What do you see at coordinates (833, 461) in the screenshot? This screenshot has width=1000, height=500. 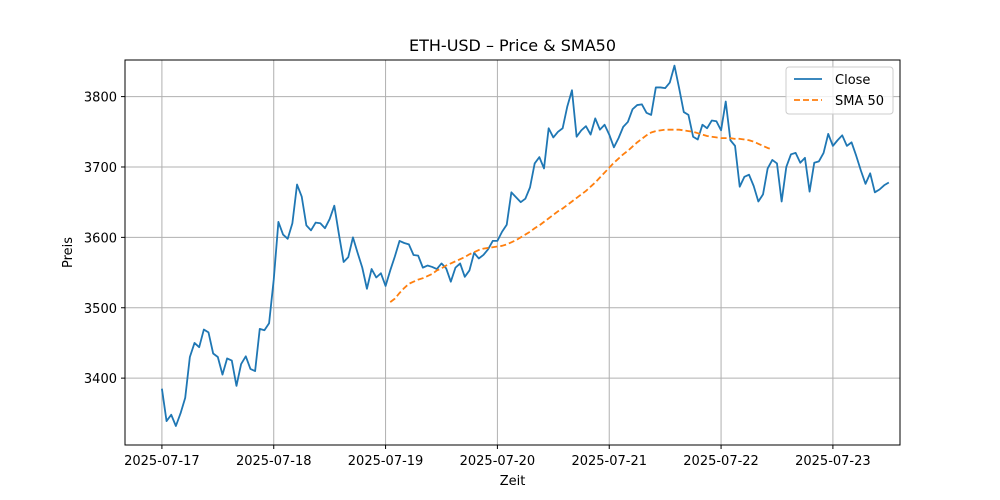 I see `x-tick-label: 2025-07-23` at bounding box center [833, 461].